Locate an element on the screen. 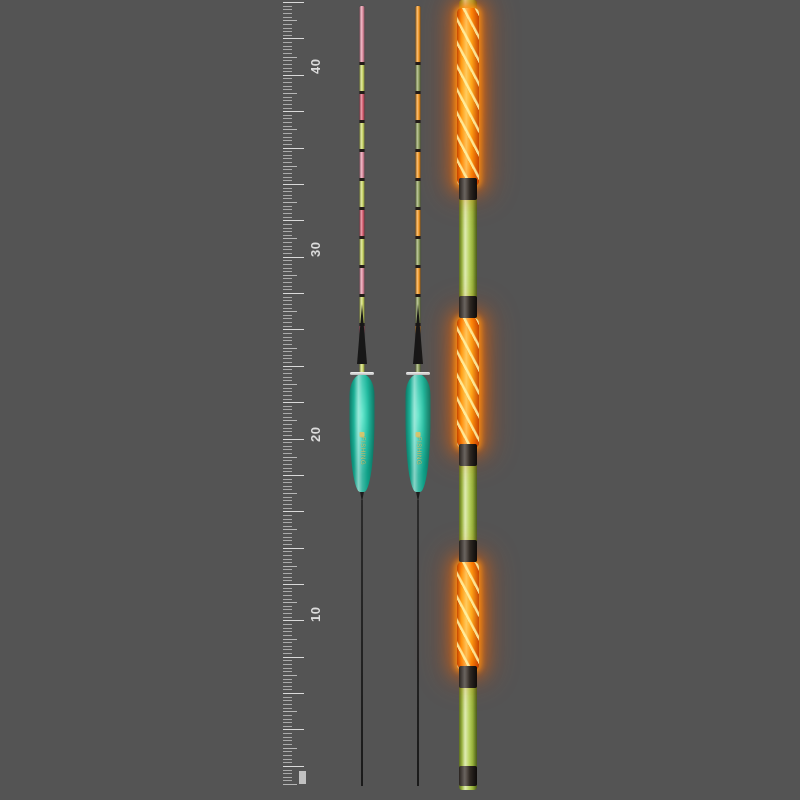 Image resolution: width=800 pixels, height=800 pixels. illuminated-float is located at coordinates (468, 395).